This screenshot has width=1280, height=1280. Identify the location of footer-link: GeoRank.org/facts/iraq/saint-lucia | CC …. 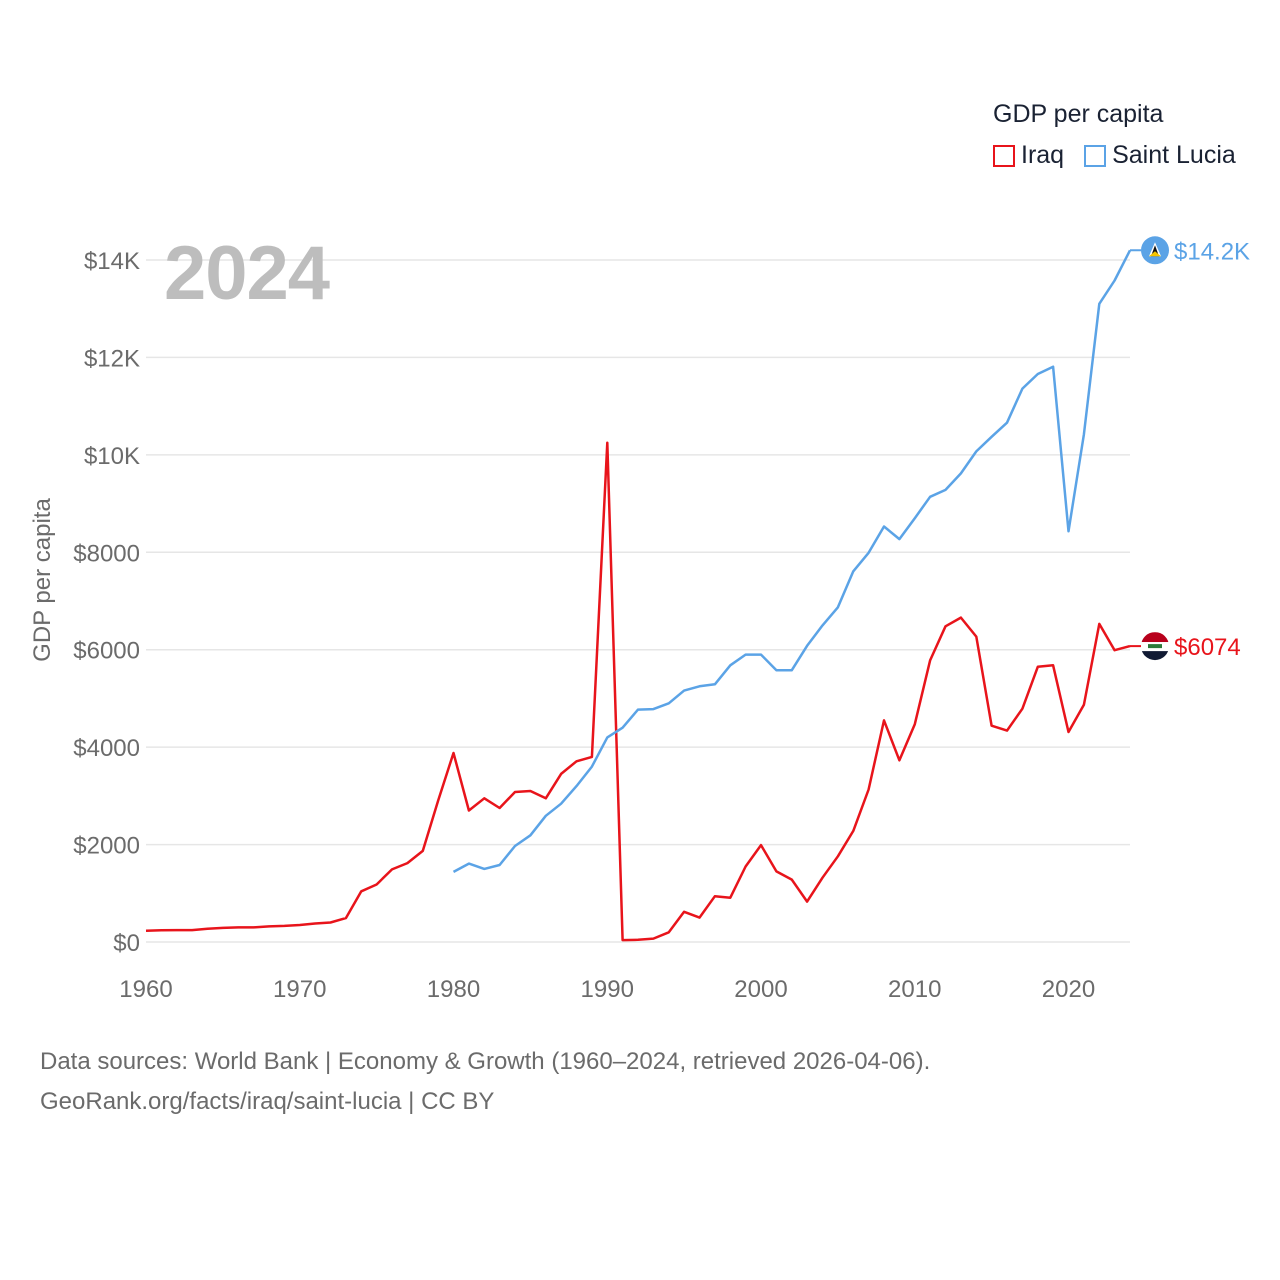
(267, 1101).